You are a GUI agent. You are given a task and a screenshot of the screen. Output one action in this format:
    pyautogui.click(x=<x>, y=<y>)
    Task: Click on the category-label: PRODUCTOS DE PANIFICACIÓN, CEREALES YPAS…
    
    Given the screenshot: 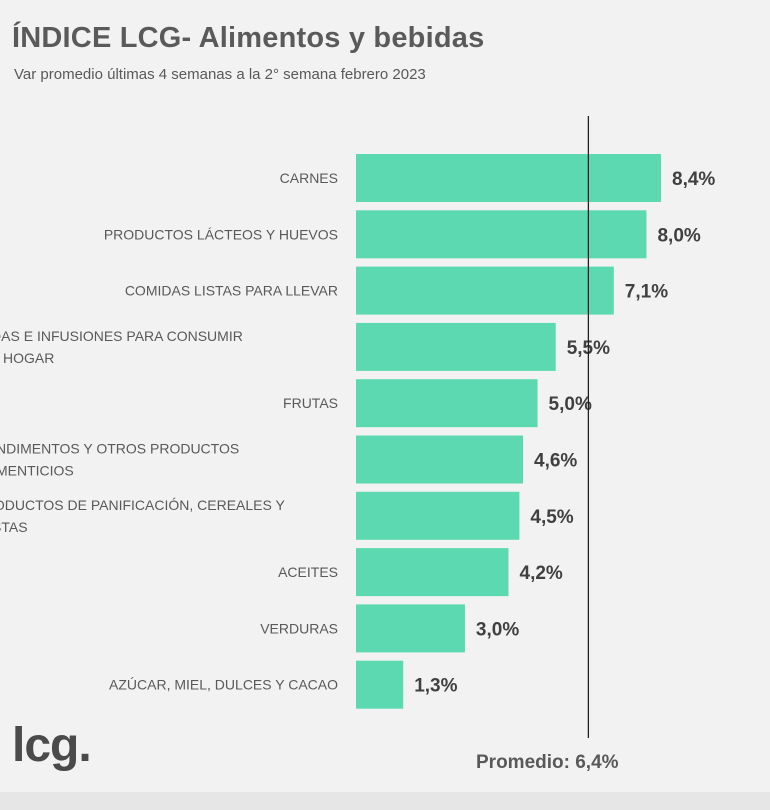 What is the action you would take?
    pyautogui.click(x=142, y=516)
    